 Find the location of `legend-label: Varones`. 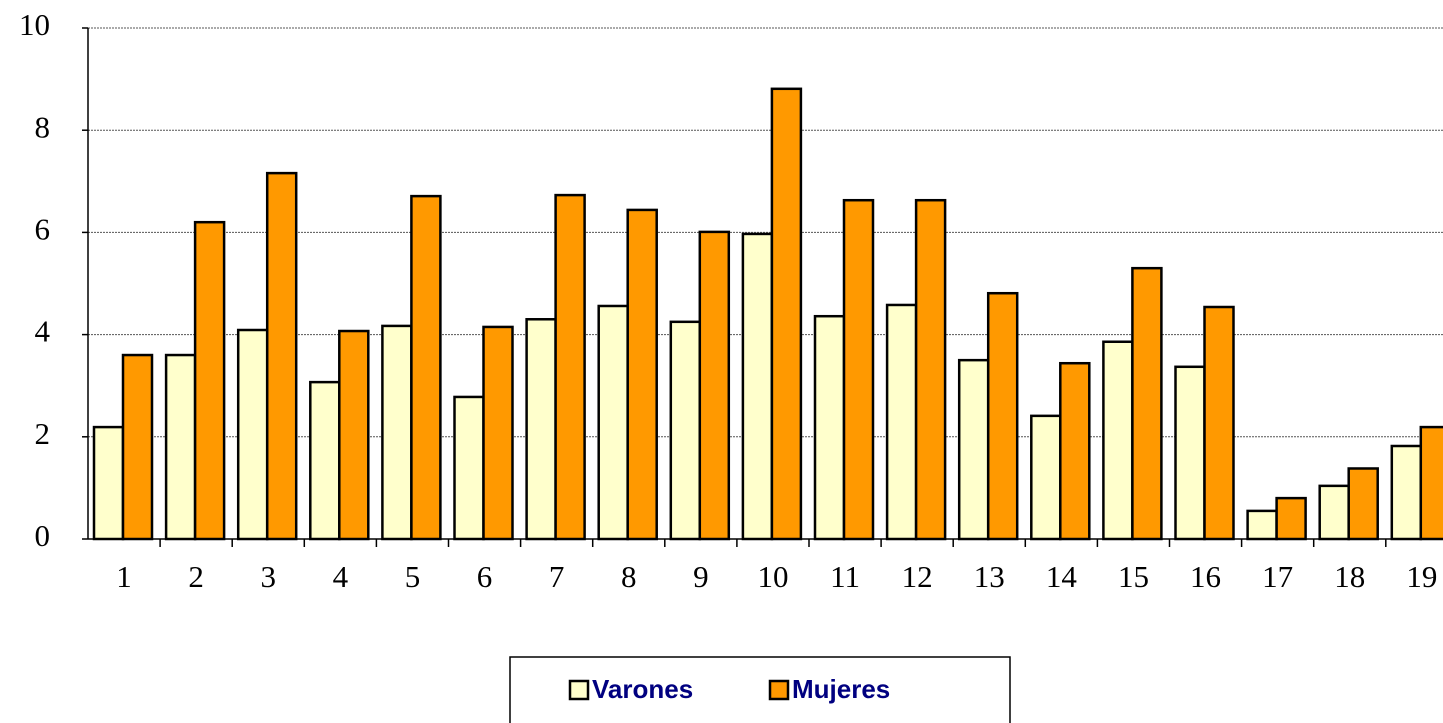

legend-label: Varones is located at coordinates (642, 689).